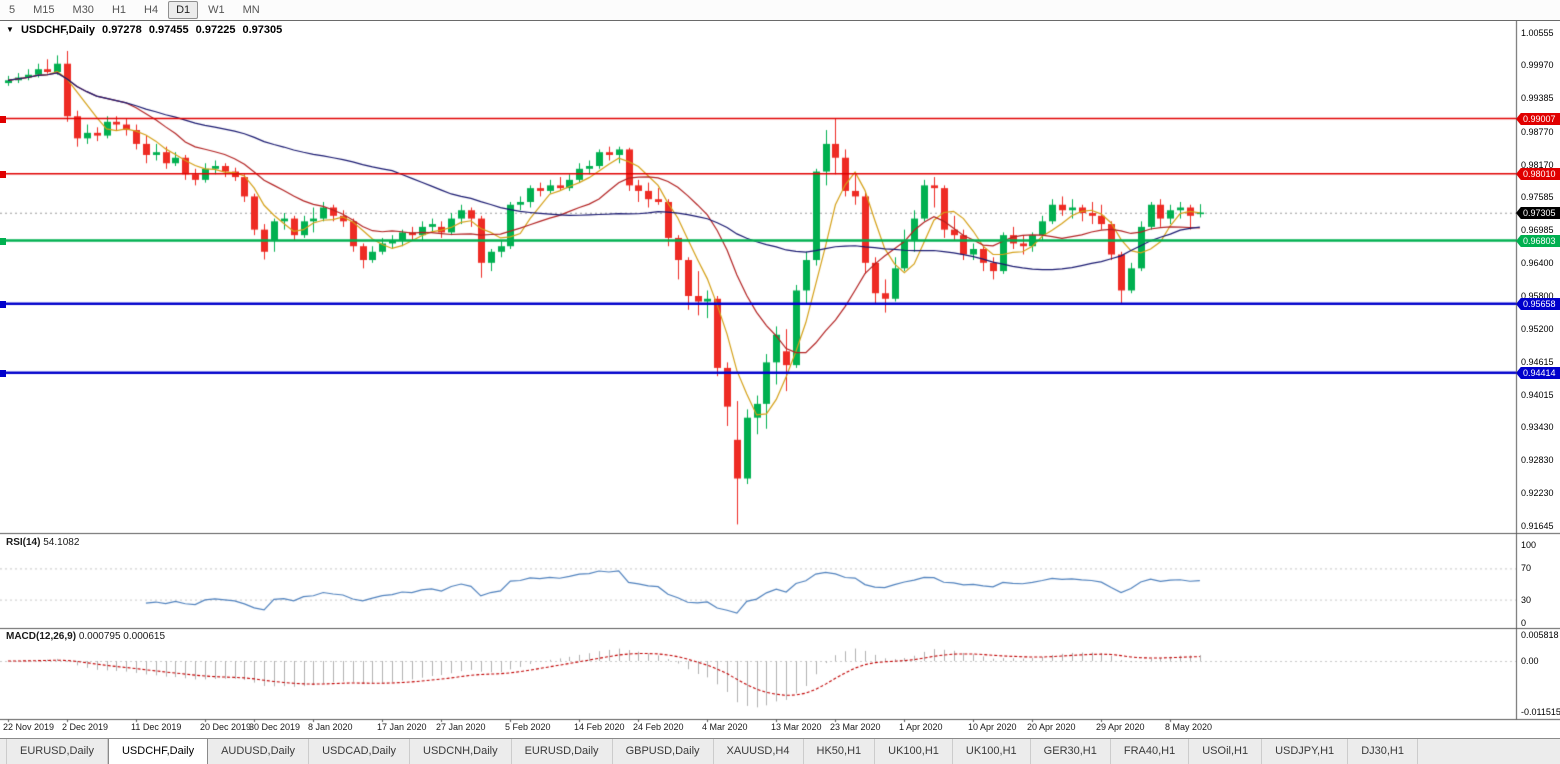  Describe the element at coordinates (1537, 230) in the screenshot. I see `price-axis-label: 0.96985` at that location.